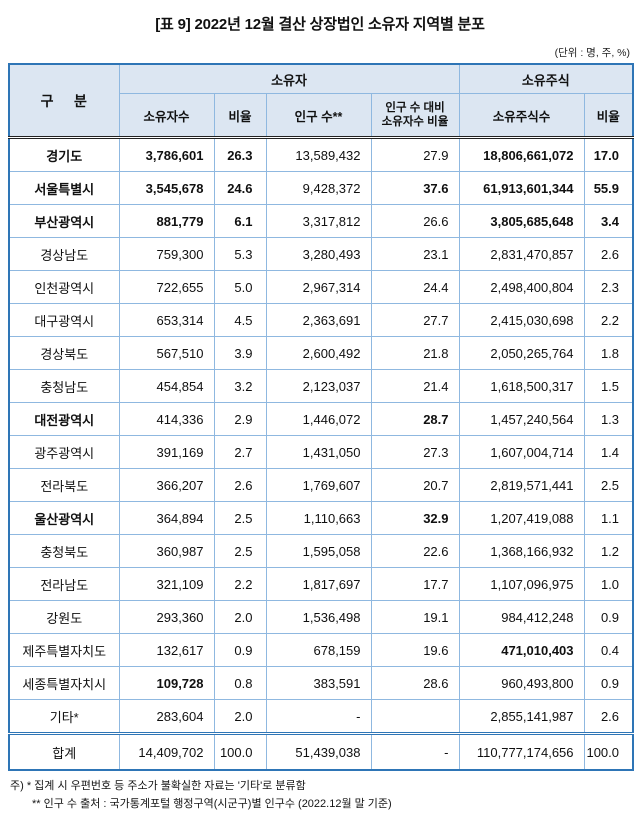  Describe the element at coordinates (318, 154) in the screenshot. I see `cell-population: 13,589,432` at that location.